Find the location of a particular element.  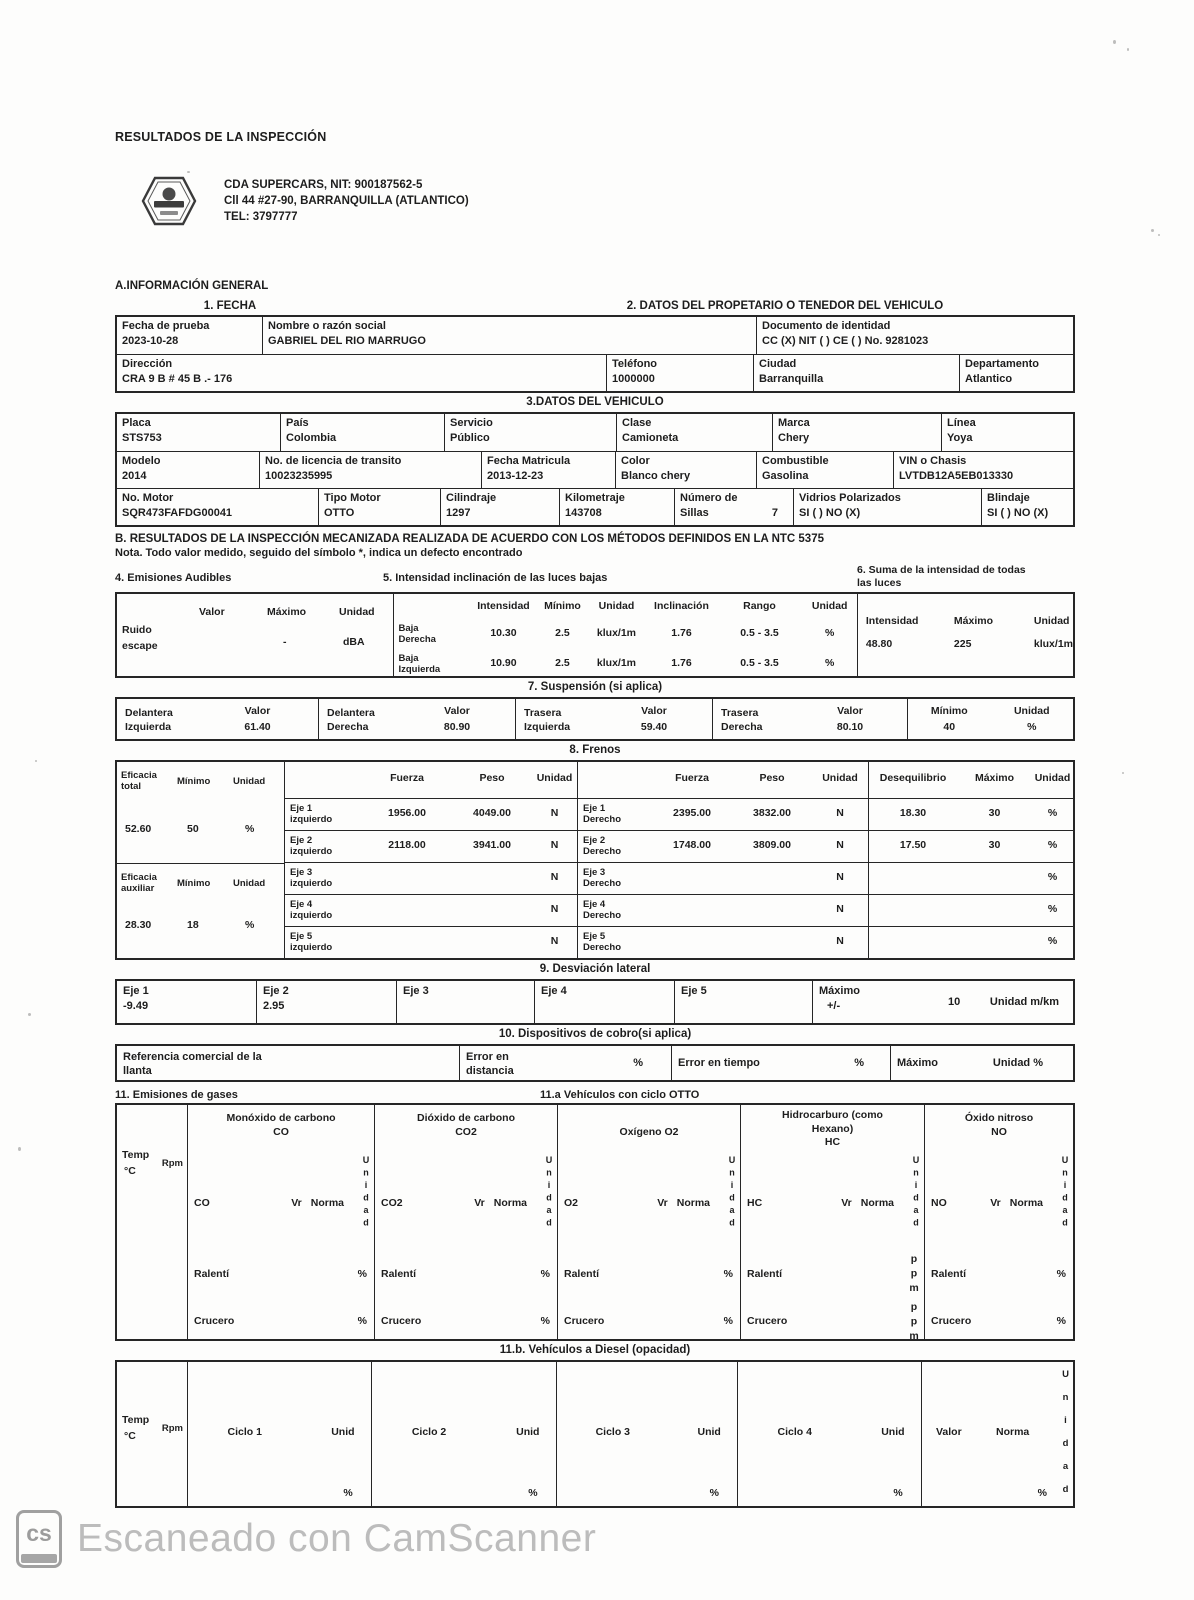

susp-cell: Trasera Izquierda Valor 59.40 is located at coordinates (613, 719).